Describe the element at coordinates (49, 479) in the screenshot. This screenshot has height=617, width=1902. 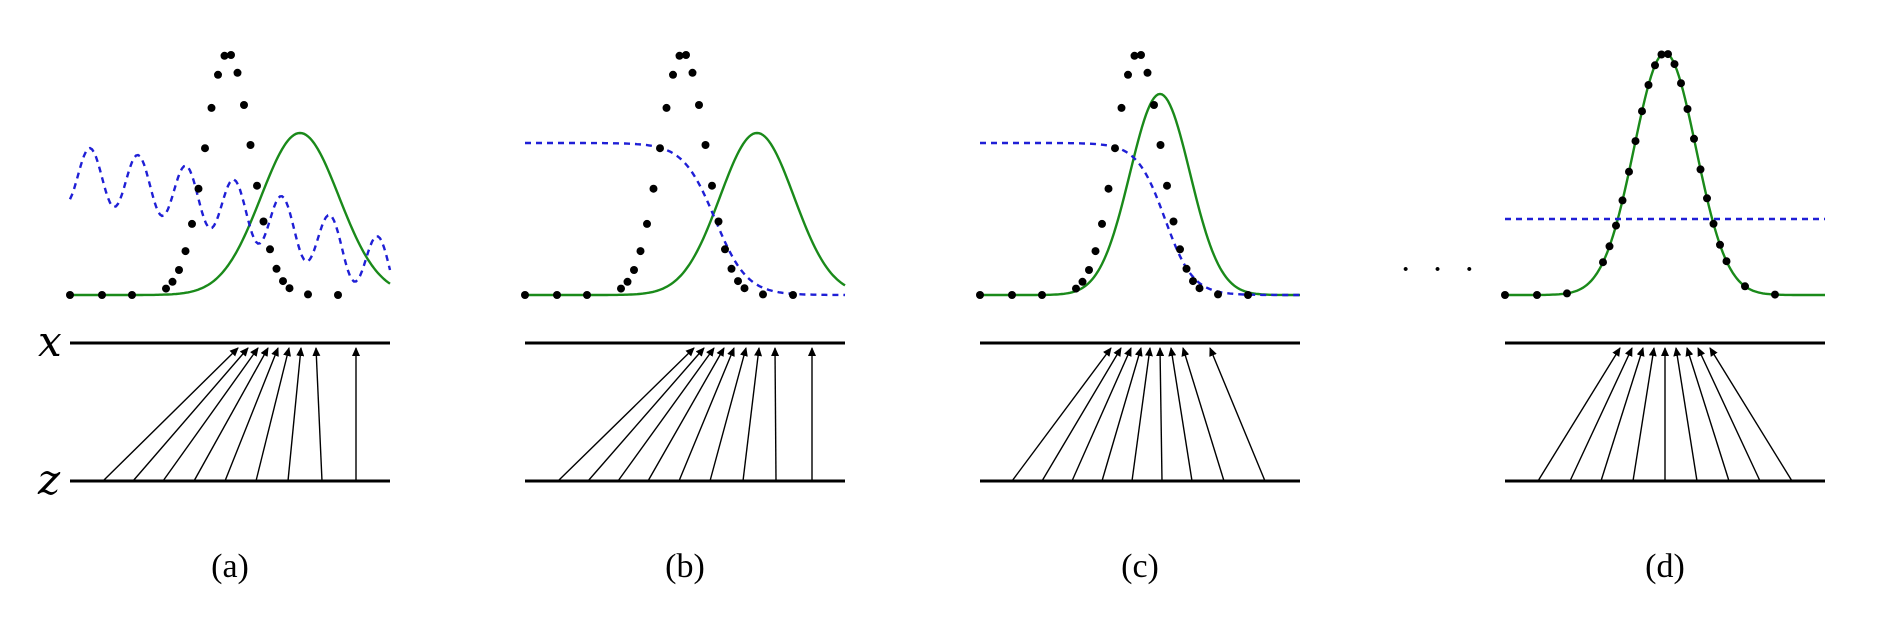
I see `z-axis-label: z` at that location.